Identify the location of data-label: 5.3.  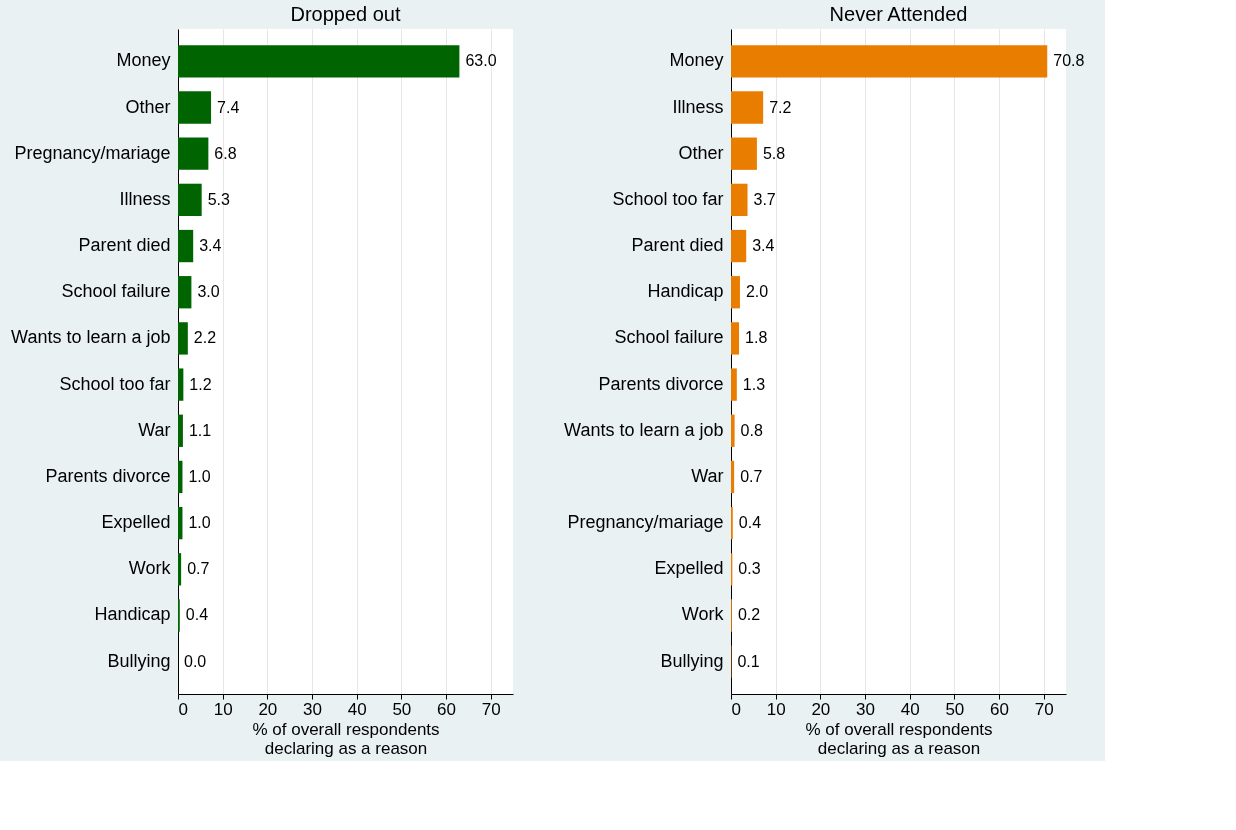
(219, 199).